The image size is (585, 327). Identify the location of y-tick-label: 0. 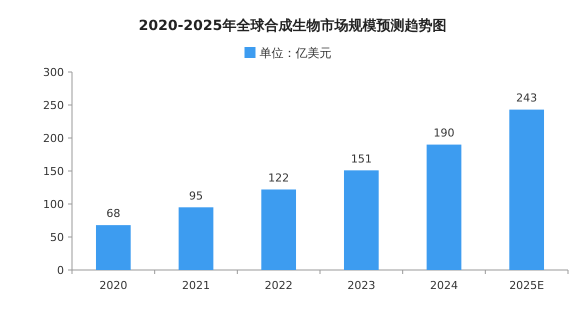
(60, 270).